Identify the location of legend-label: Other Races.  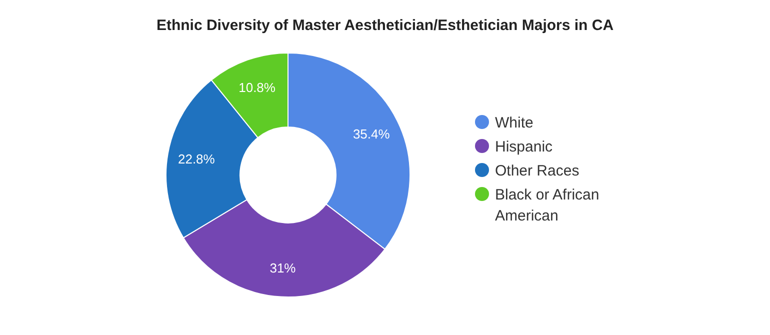
(537, 171).